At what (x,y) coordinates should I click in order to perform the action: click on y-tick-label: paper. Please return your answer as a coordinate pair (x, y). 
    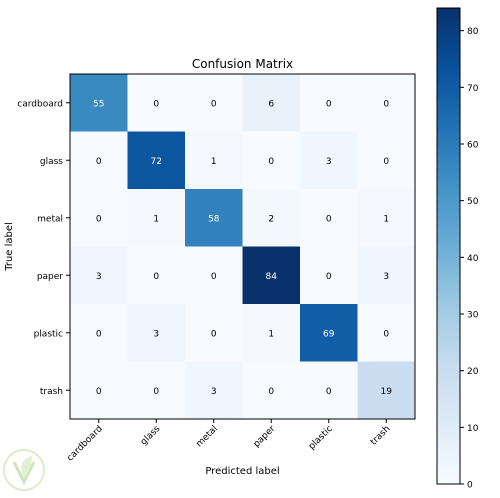
    Looking at the image, I should click on (50, 277).